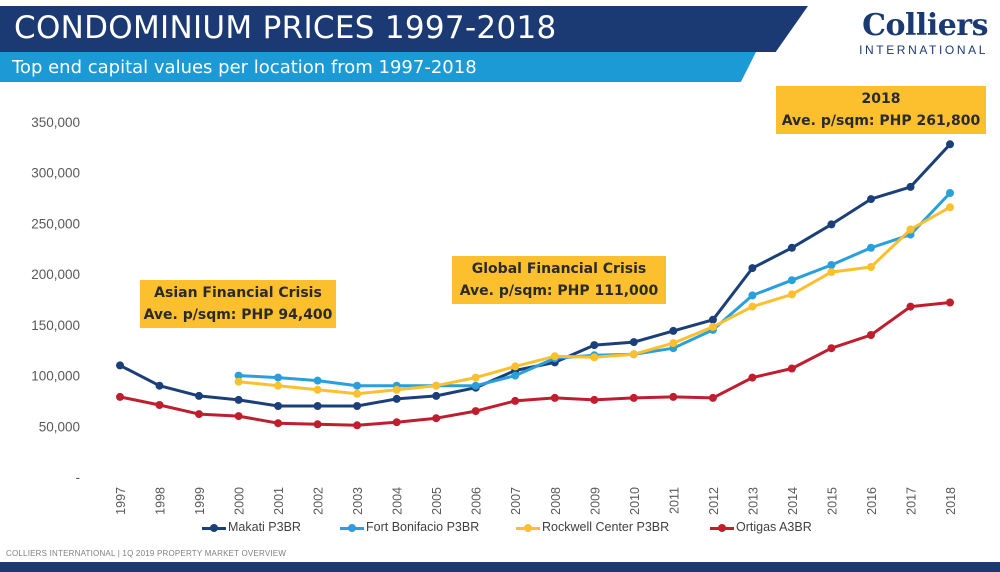  Describe the element at coordinates (881, 110) in the screenshot. I see `latest-2018-annotation: 2018 Ave. p/sqm: PHP 261,800` at that location.